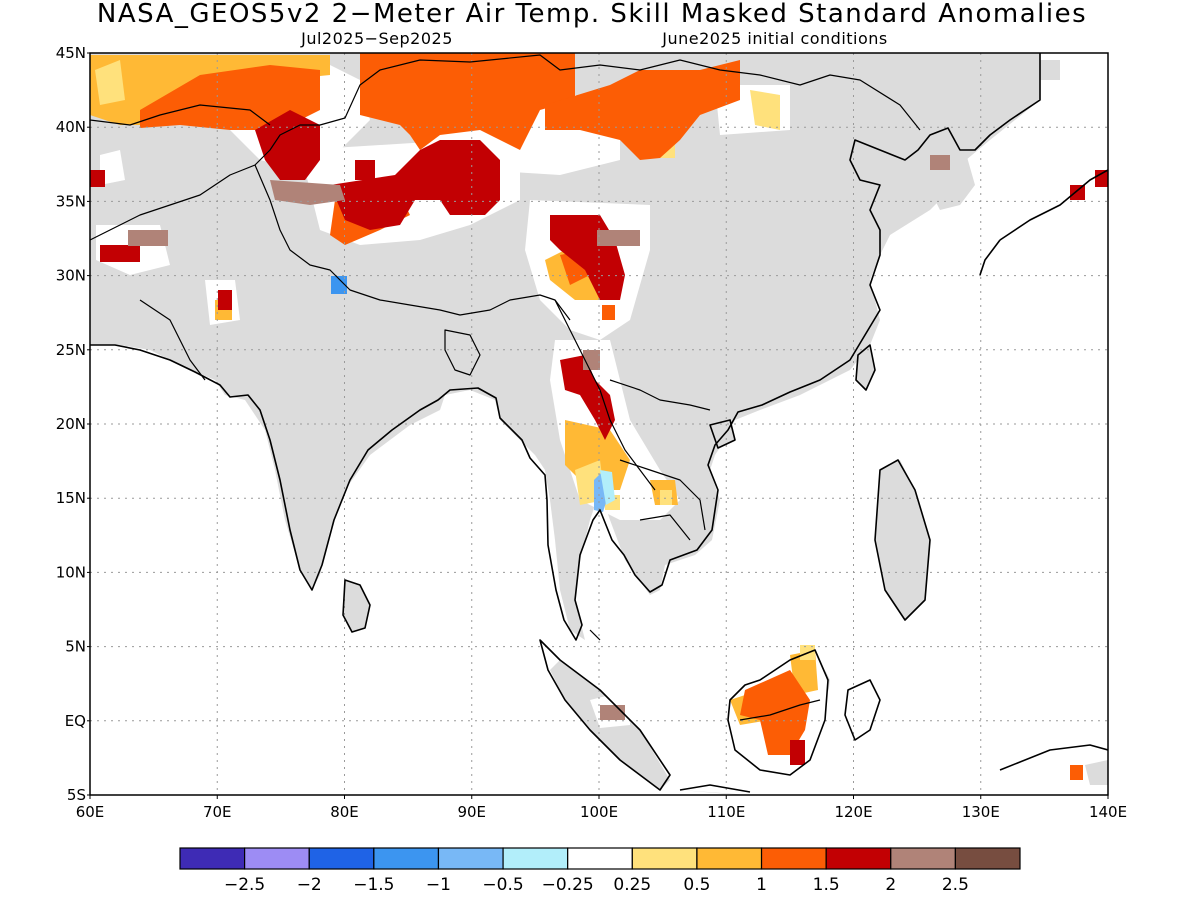 This screenshot has width=1200, height=900. Describe the element at coordinates (90, 812) in the screenshot. I see `lon-tick-label: 60E` at that location.